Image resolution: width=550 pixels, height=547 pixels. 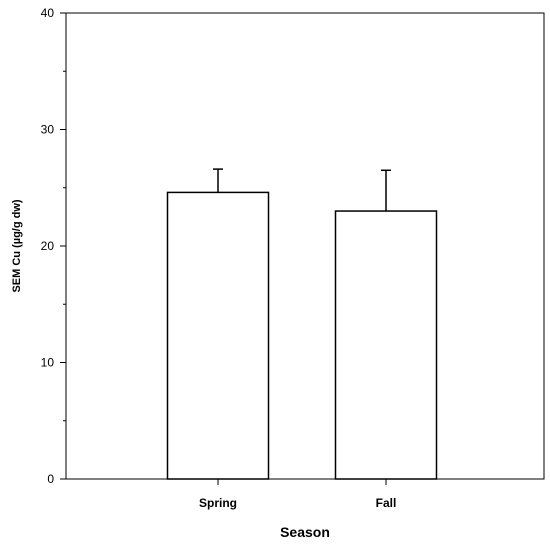 I want to click on error-bars-group, so click(x=302, y=190).